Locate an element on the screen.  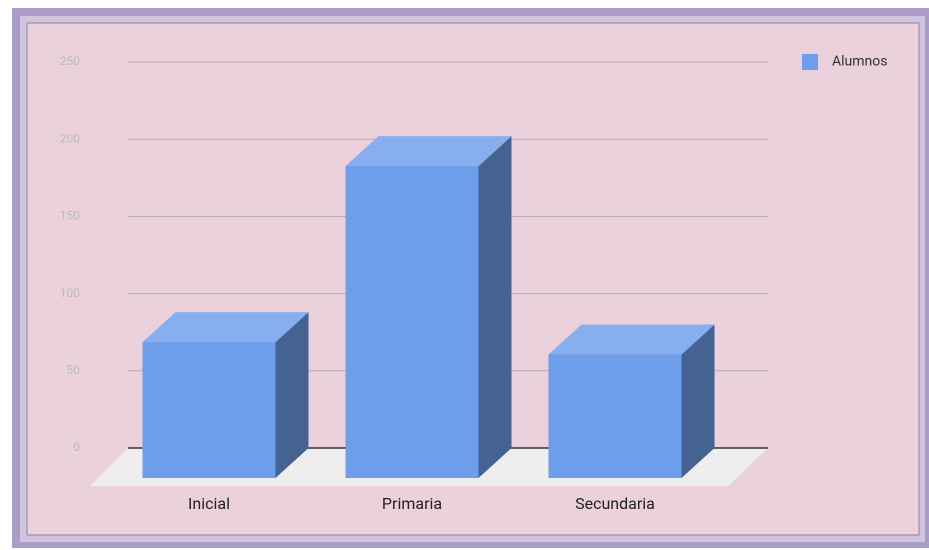
y-tick-label: 150 is located at coordinates (70, 216).